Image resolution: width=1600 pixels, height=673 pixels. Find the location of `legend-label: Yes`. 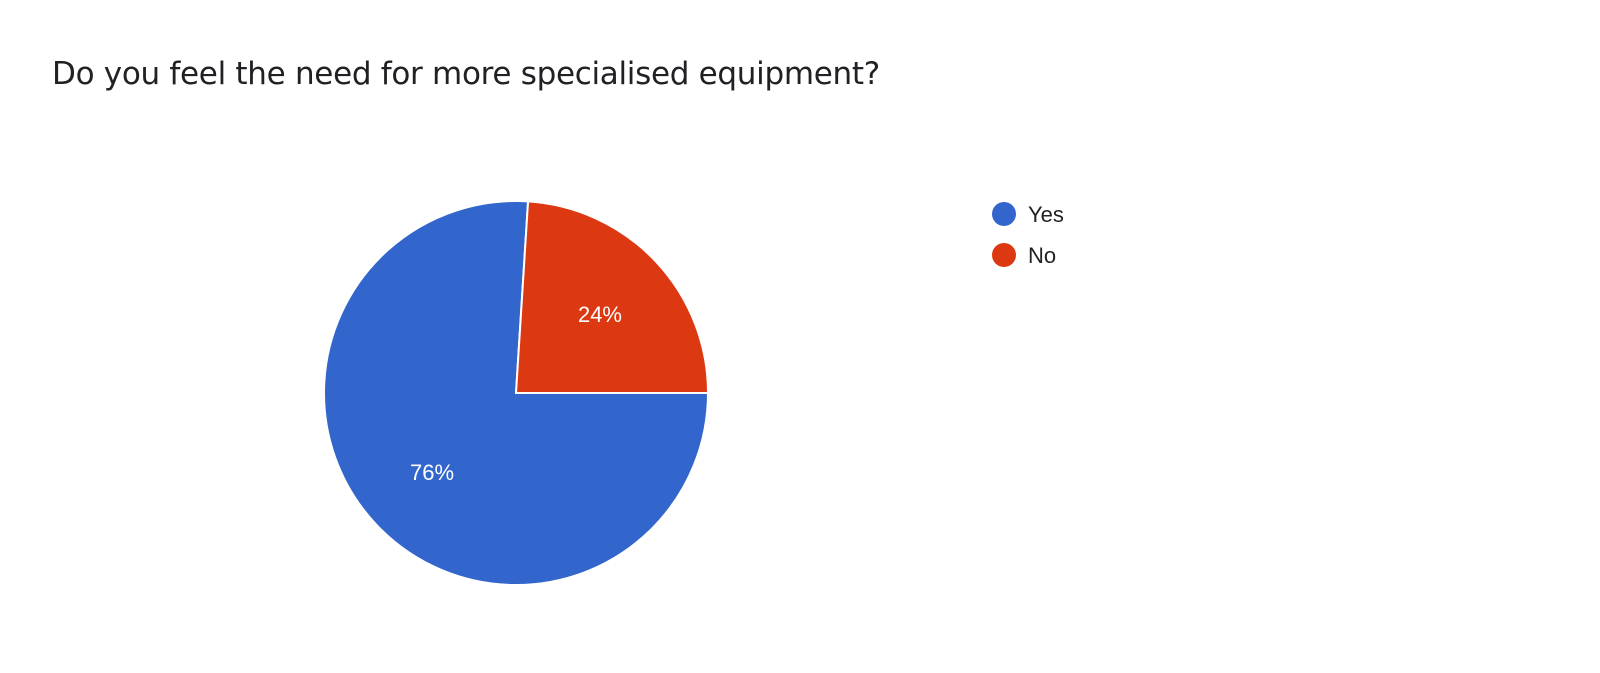

legend-label: Yes is located at coordinates (1046, 214).